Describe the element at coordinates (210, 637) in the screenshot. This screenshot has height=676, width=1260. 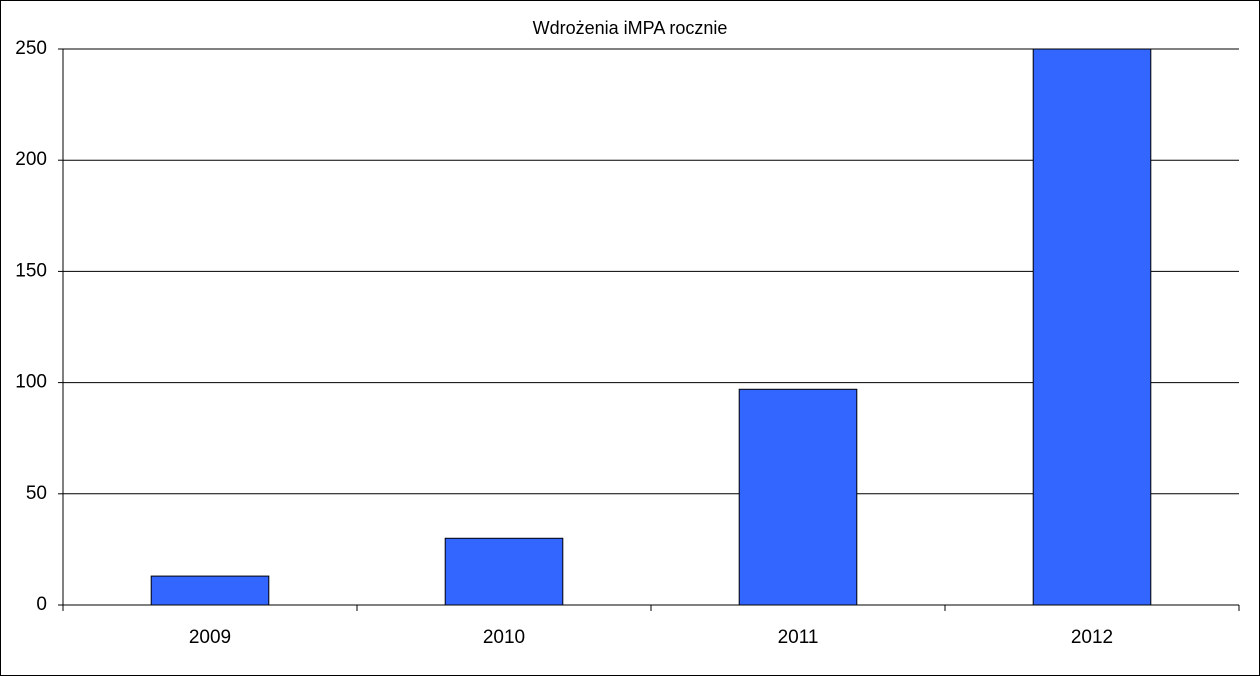
I see `x-tick-label: 2009` at that location.